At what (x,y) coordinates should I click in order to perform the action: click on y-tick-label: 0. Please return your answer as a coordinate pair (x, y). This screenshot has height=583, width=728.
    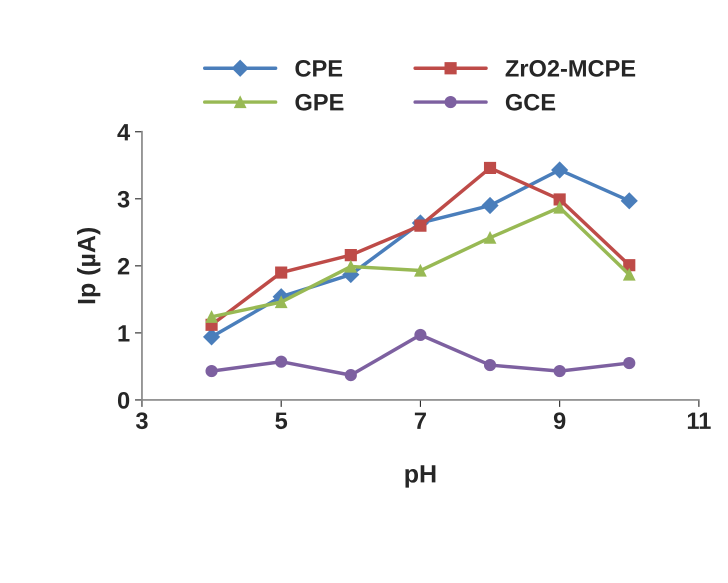
    Looking at the image, I should click on (124, 400).